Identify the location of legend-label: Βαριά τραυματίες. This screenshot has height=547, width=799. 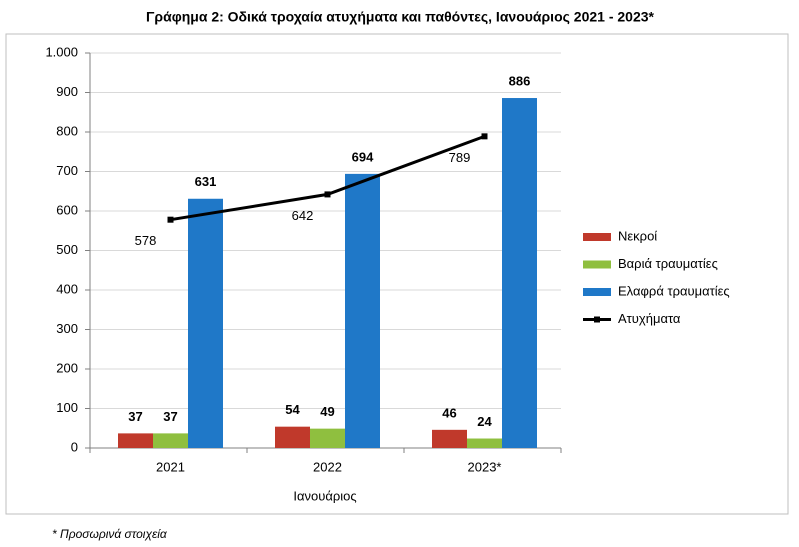
(668, 263).